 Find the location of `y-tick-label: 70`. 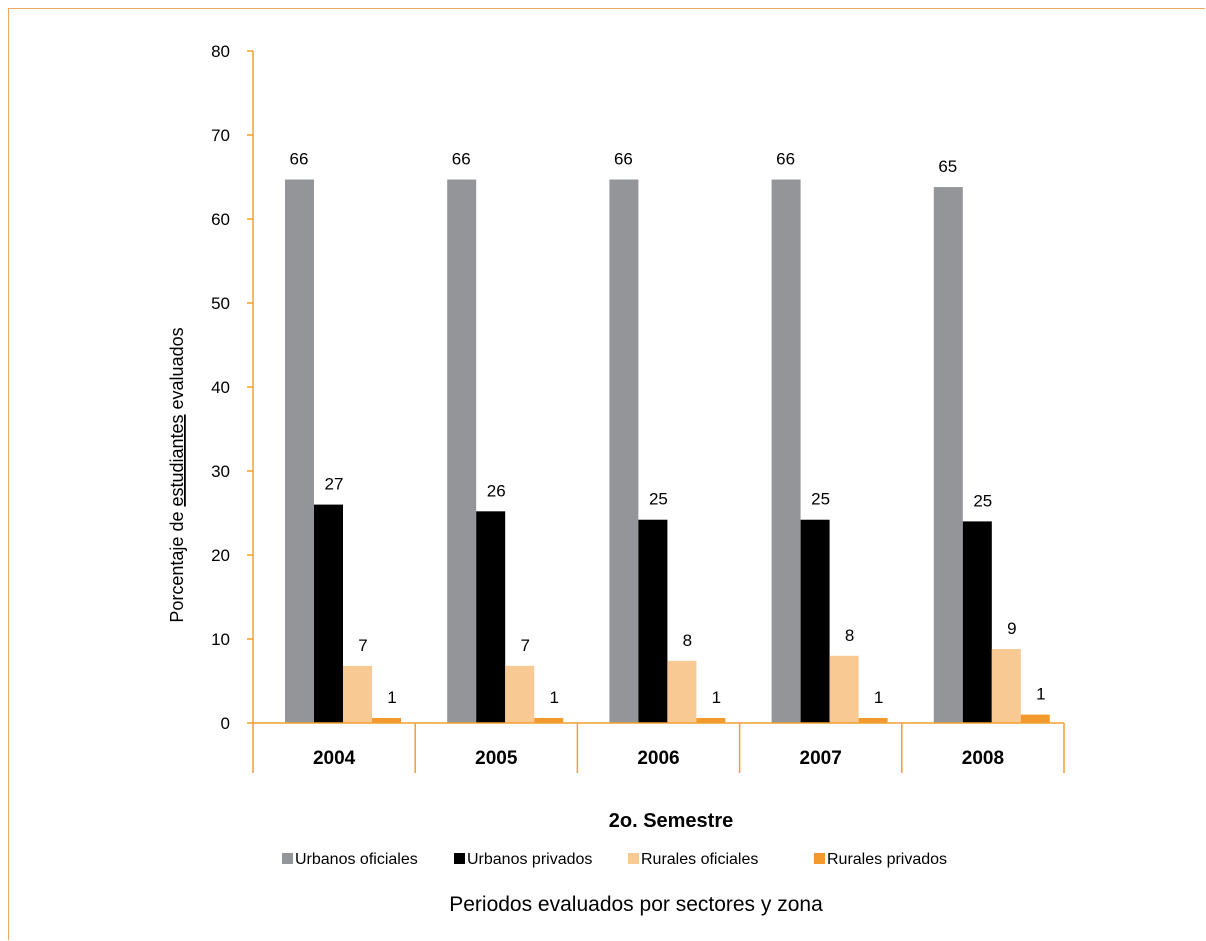

y-tick-label: 70 is located at coordinates (220, 135).